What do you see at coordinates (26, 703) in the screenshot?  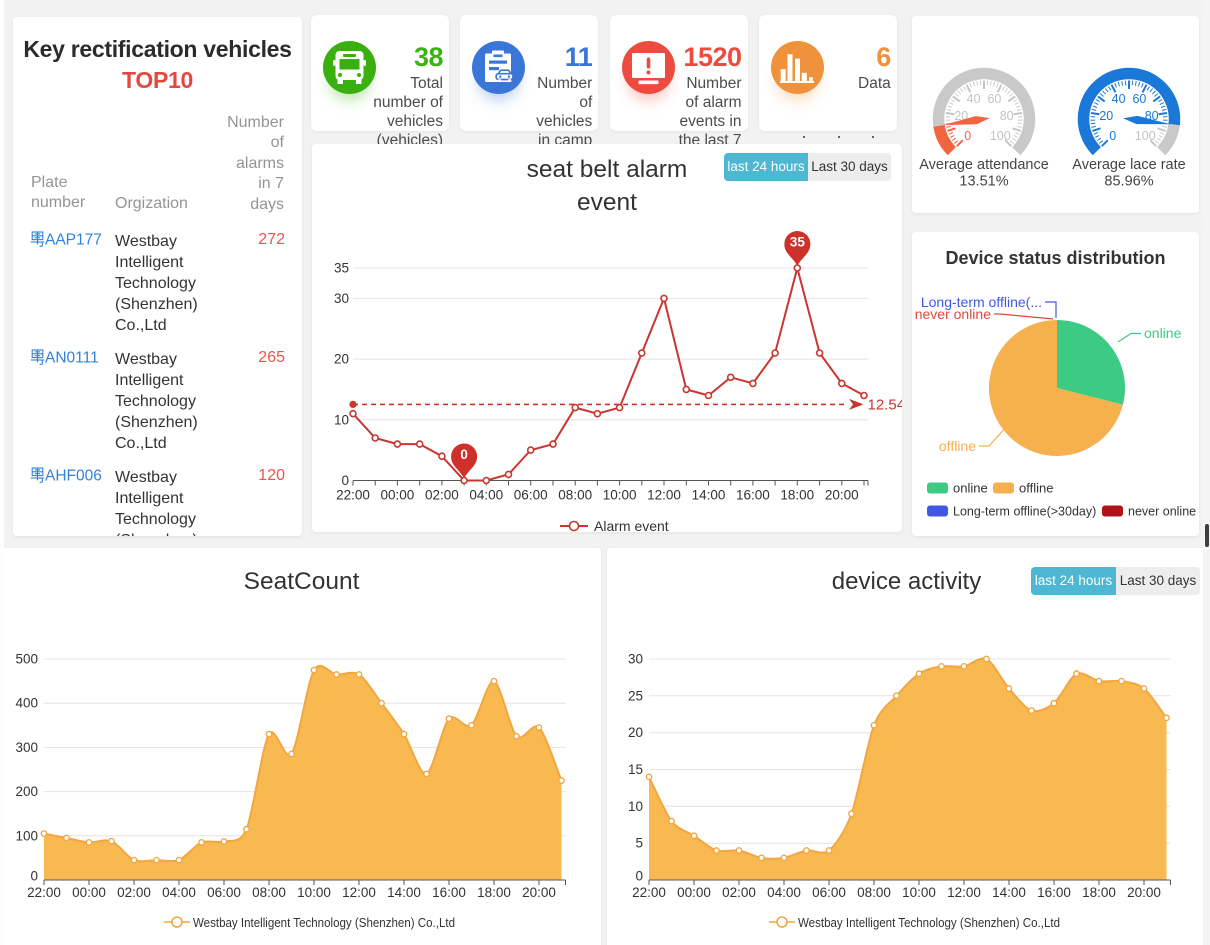 I see `svg-text: 400` at bounding box center [26, 703].